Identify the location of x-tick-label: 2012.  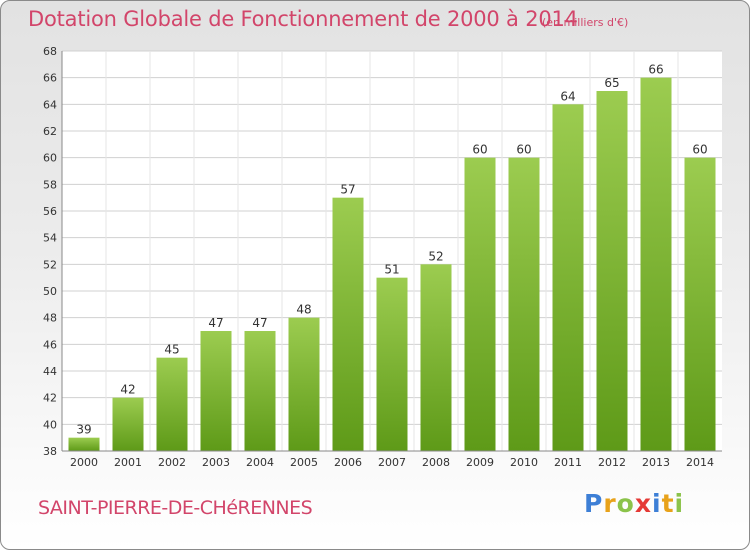
(612, 462).